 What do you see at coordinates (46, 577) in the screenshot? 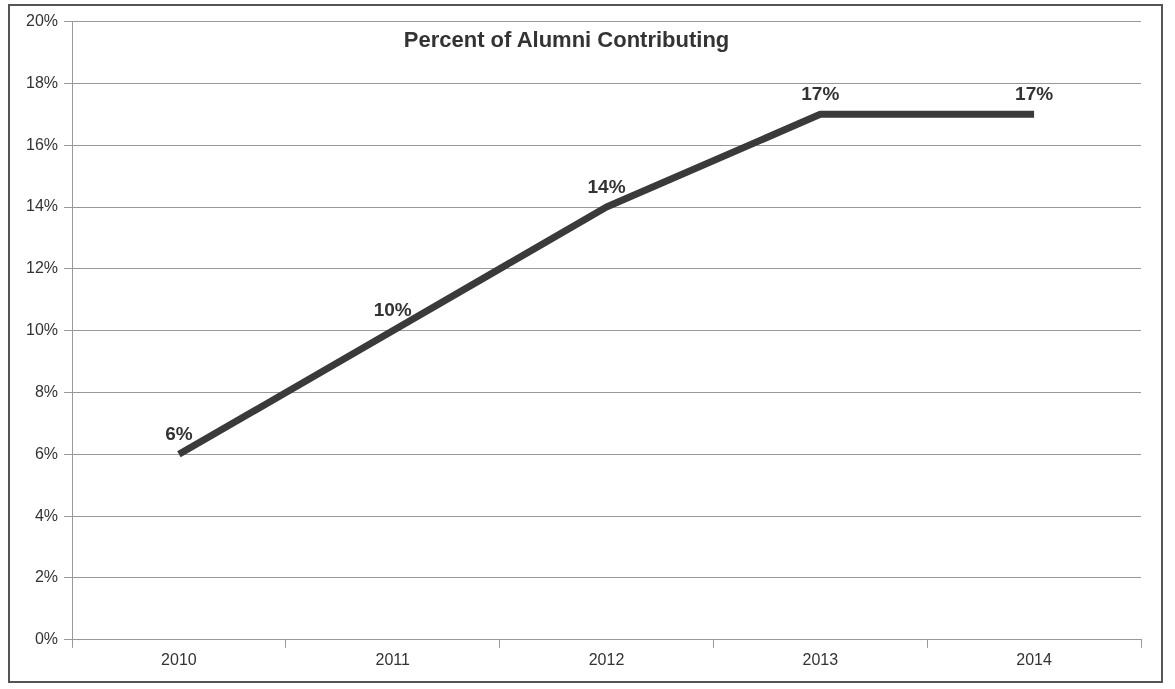
I see `y-tick-label: 2%` at bounding box center [46, 577].